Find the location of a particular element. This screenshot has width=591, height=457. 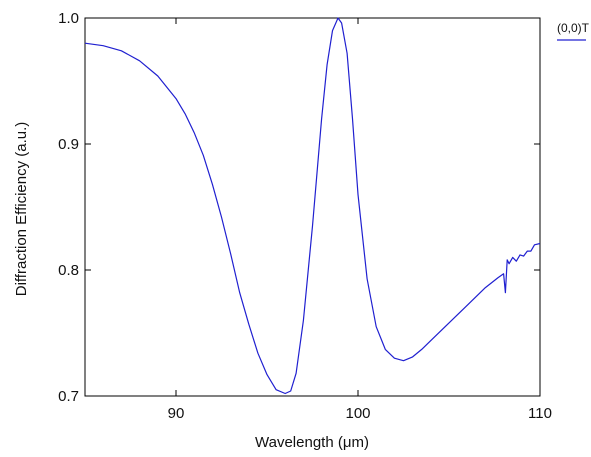

y-tick-label: 0.7 is located at coordinates (68, 396).